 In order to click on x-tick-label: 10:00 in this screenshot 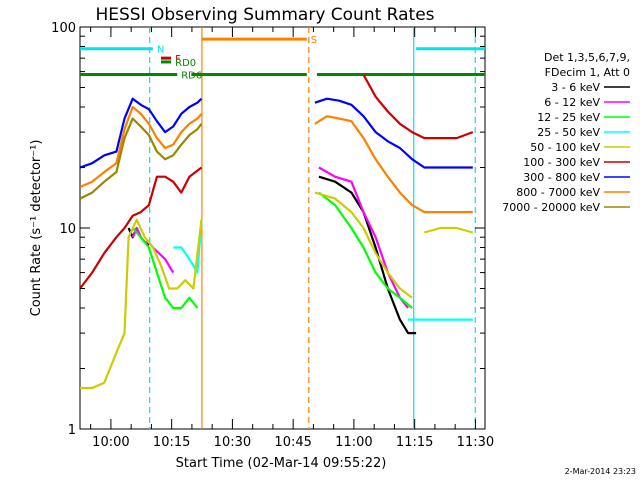, I will do `click(110, 442)`.